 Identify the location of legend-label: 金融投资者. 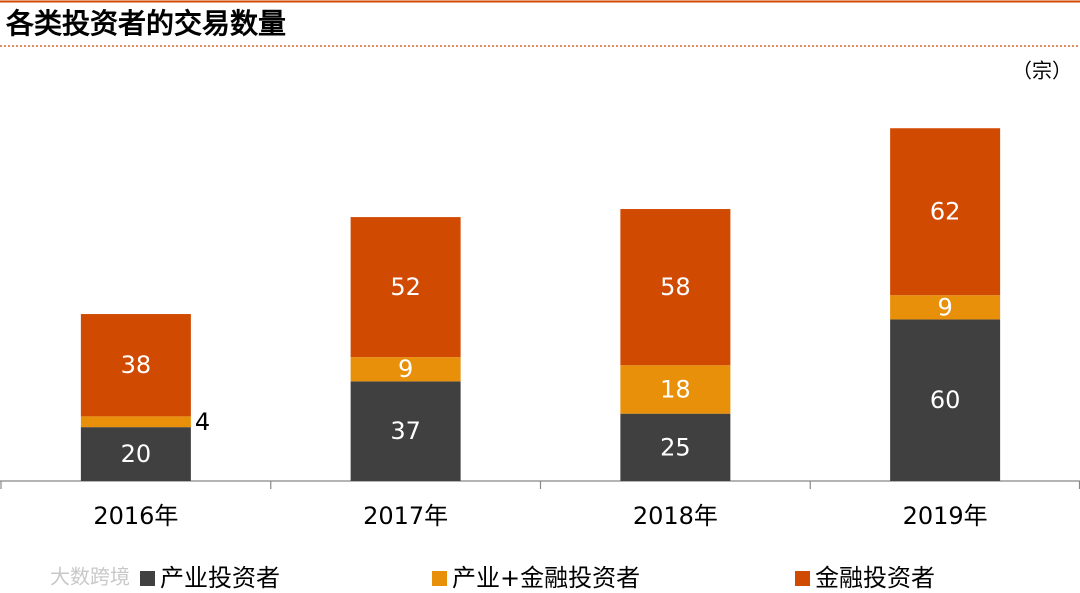
(875, 578).